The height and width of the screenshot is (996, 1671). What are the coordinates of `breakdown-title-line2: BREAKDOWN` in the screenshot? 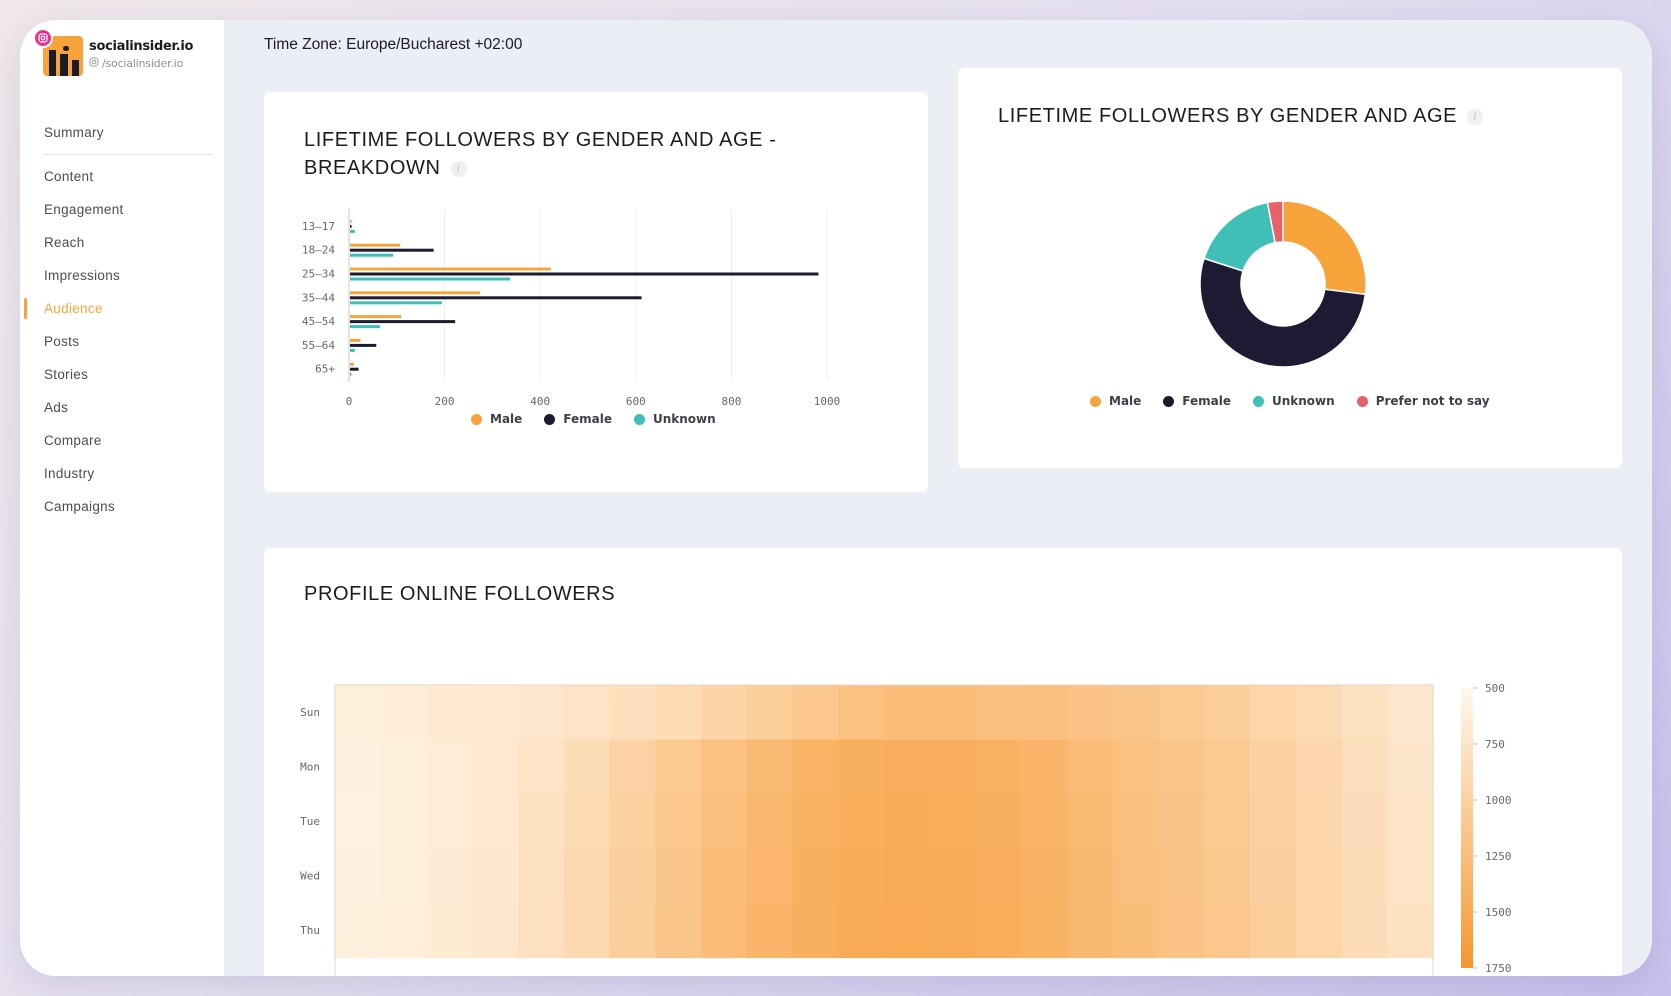 It's located at (372, 168).